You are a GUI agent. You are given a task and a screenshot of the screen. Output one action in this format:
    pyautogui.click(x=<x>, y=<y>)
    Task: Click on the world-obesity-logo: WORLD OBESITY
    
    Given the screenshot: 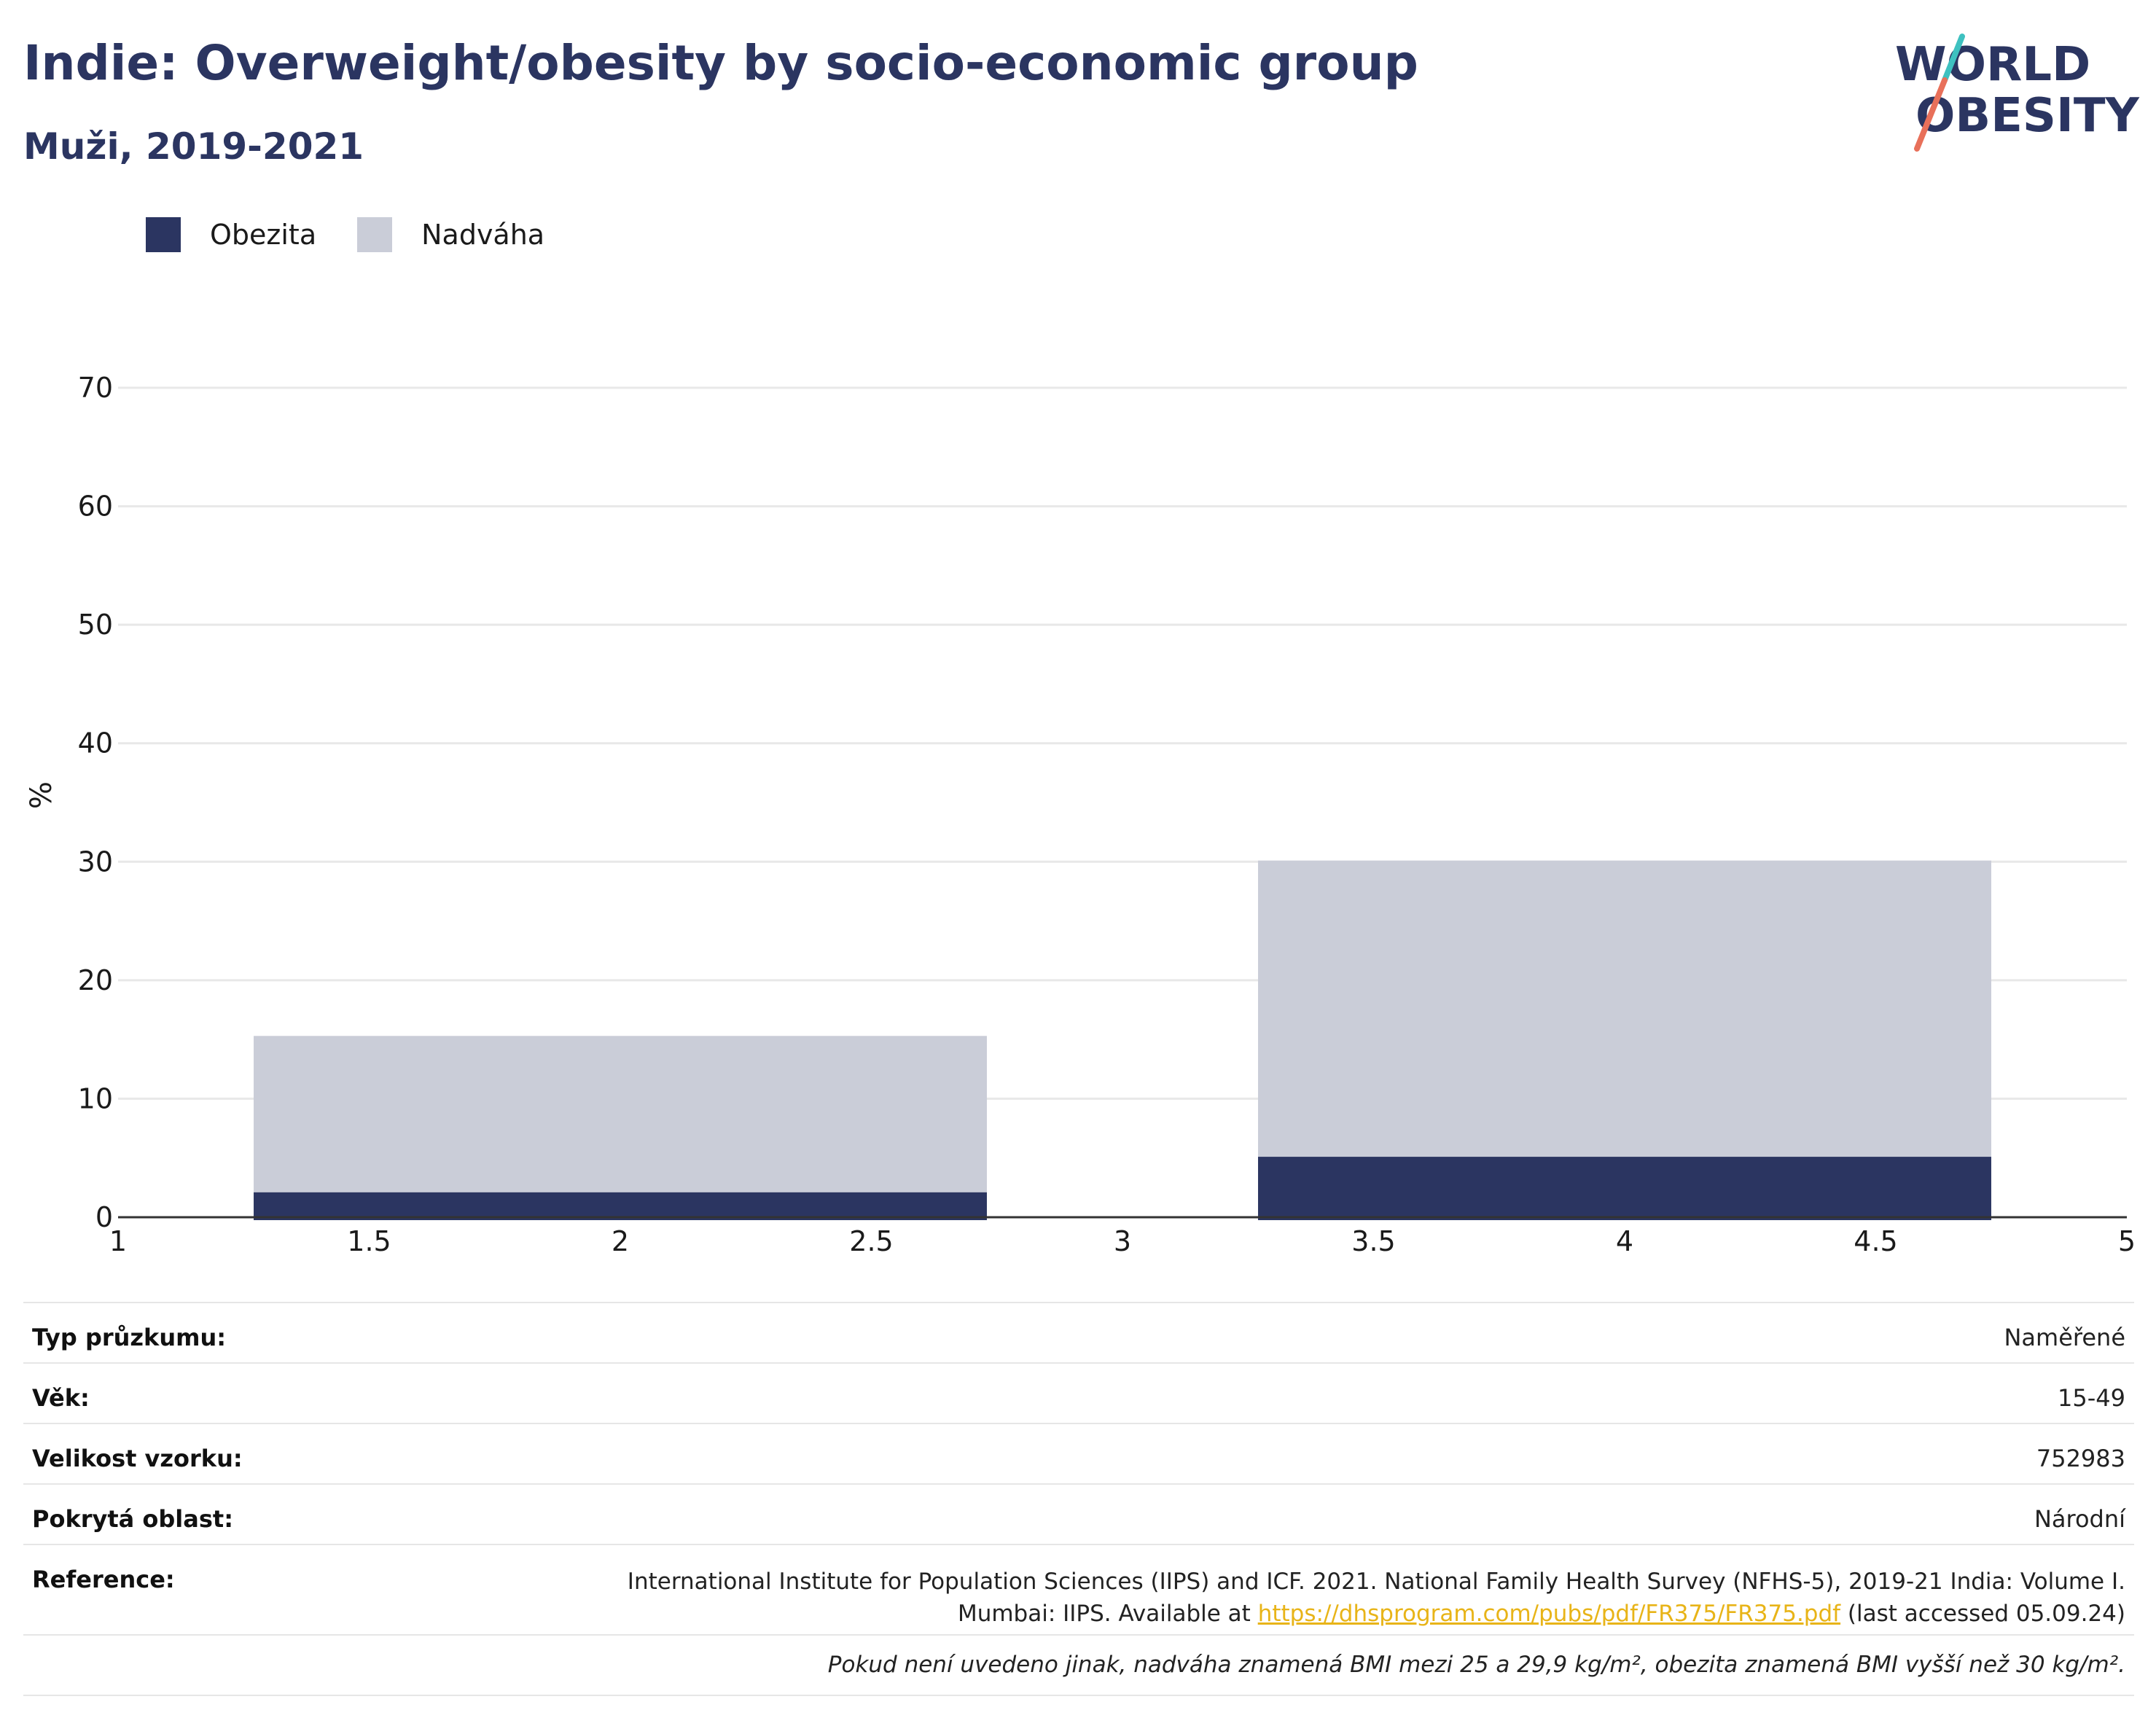 What is the action you would take?
    pyautogui.click(x=2017, y=93)
    